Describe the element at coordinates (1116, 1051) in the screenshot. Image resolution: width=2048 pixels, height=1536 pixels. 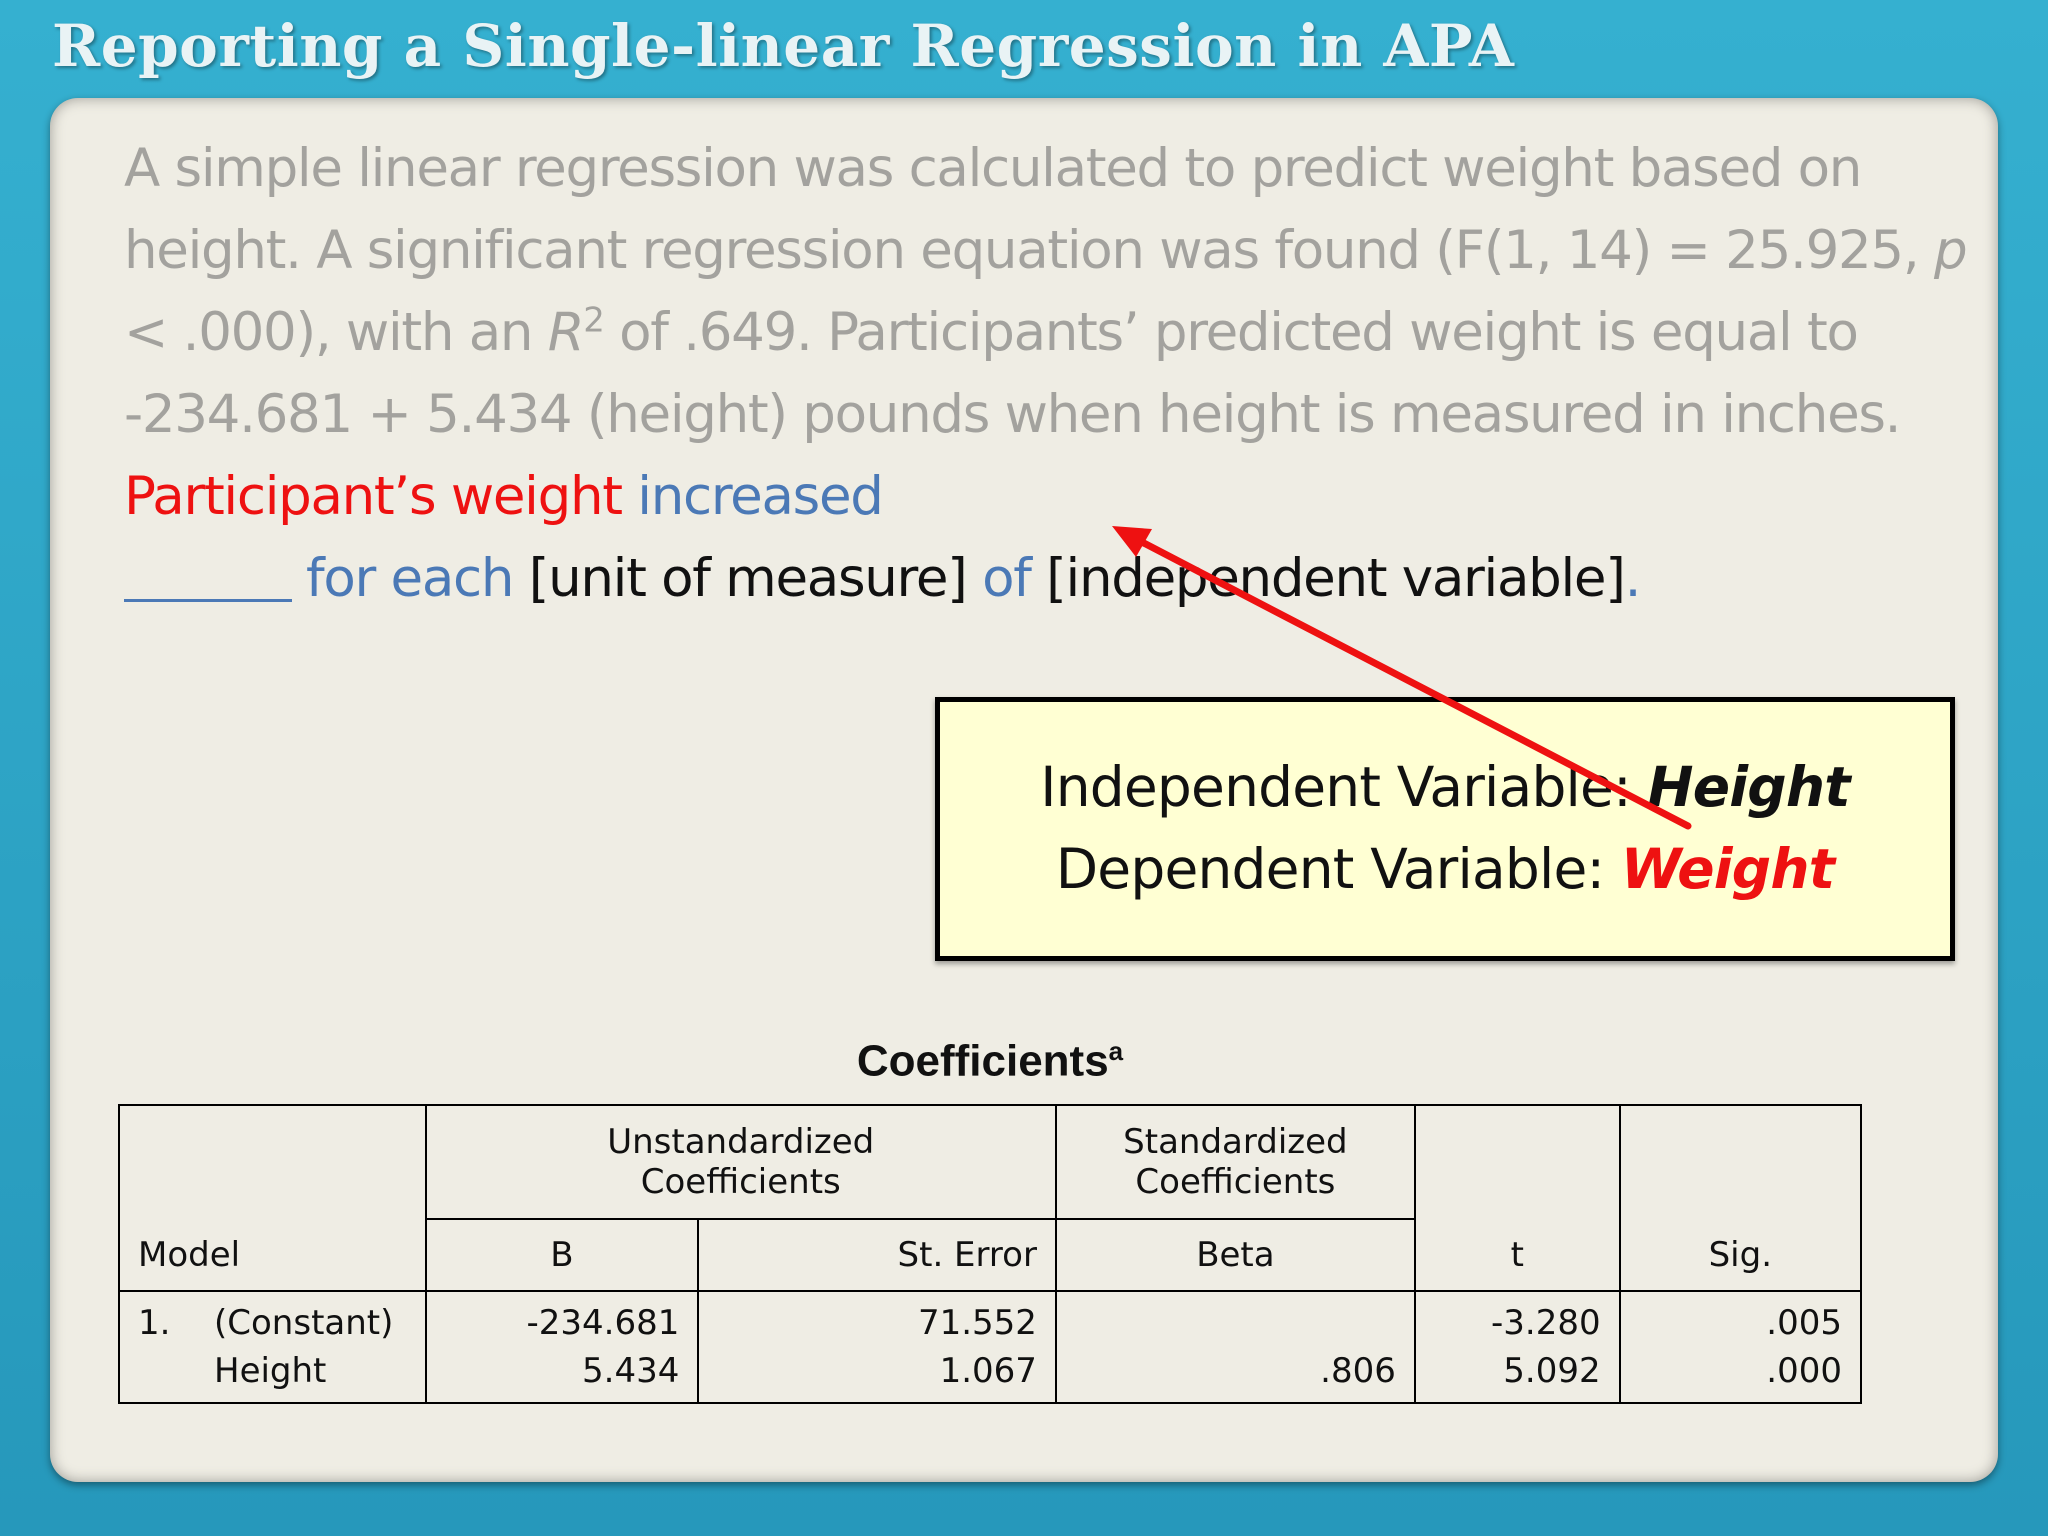
I see `coefficients-title-footnote: a` at that location.